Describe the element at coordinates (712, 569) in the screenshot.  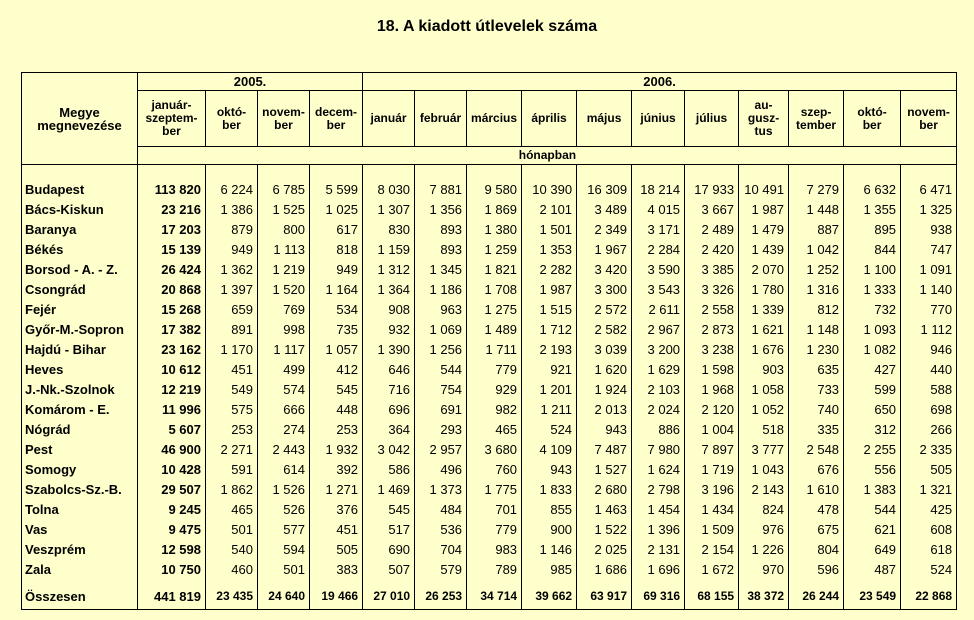
I see `value-cell: 1 672` at that location.